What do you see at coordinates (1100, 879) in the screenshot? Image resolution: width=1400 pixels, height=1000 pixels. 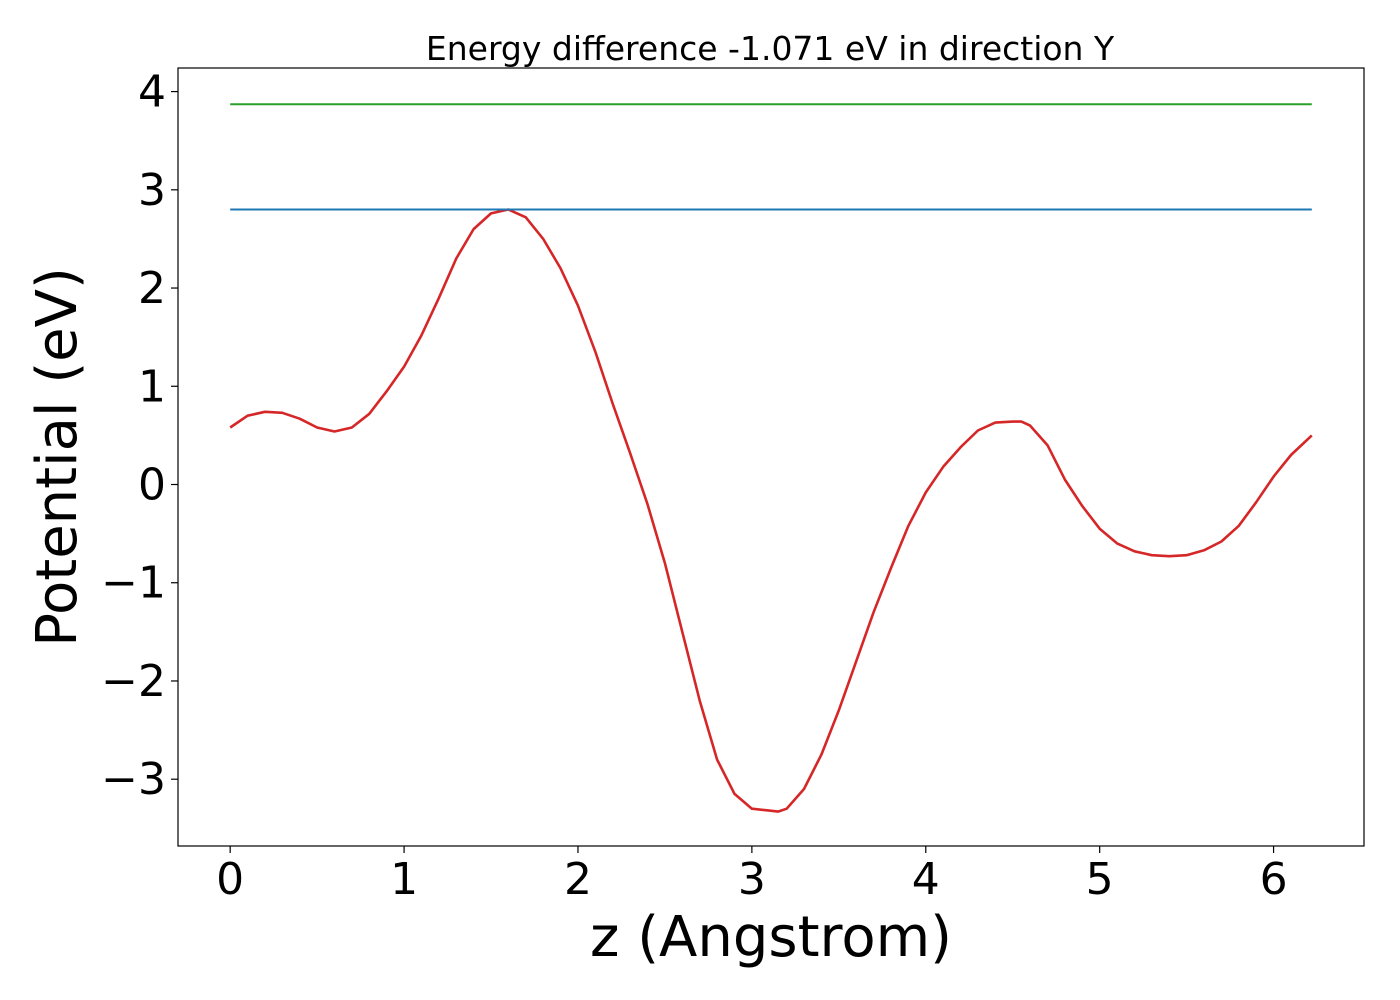 I see `x-tick-label: 5` at bounding box center [1100, 879].